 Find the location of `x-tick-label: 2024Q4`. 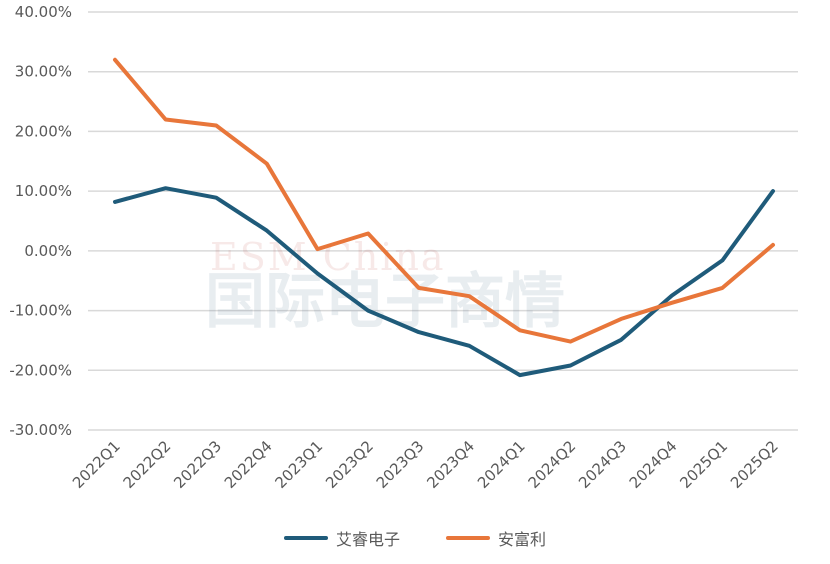

x-tick-label: 2024Q4 is located at coordinates (653, 464).